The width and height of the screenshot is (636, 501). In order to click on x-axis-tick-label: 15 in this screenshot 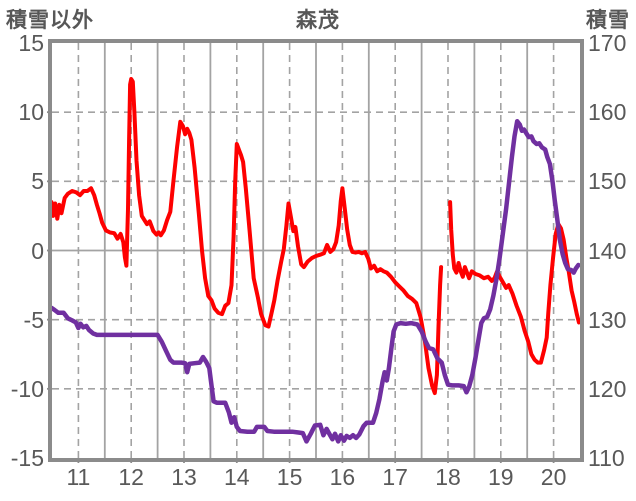, I will do `click(289, 477)`.